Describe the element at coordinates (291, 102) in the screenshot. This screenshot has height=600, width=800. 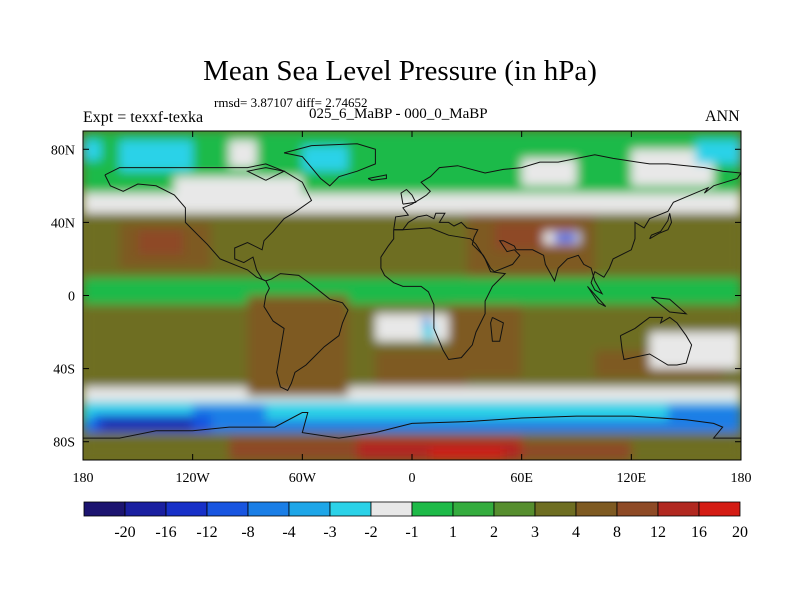
I see `rmsd-diff-stats: rmsd= 3.87107 diff= 2.74652` at that location.